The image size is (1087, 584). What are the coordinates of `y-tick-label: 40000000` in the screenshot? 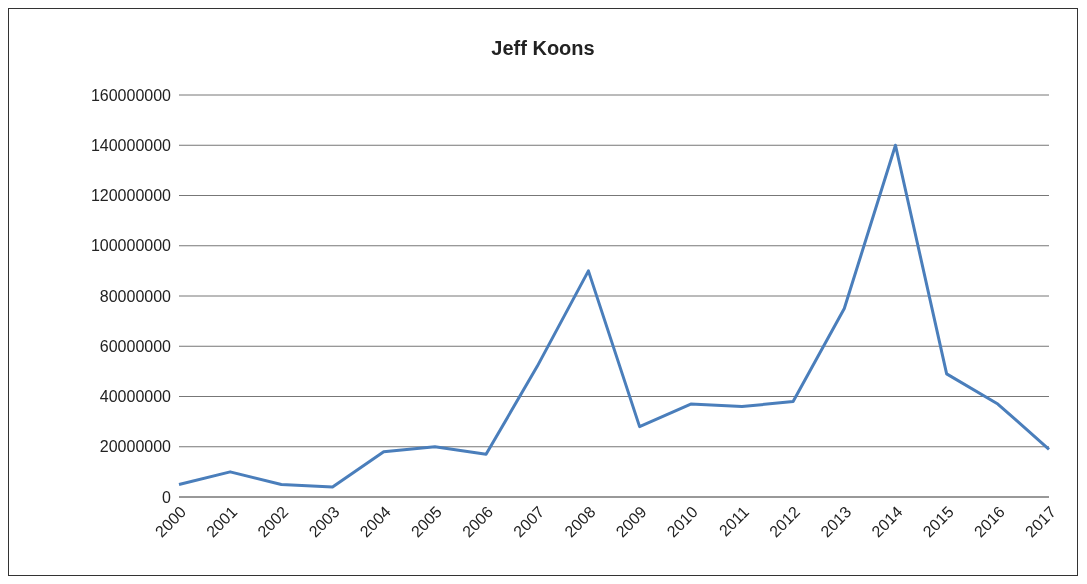 It's located at (135, 397).